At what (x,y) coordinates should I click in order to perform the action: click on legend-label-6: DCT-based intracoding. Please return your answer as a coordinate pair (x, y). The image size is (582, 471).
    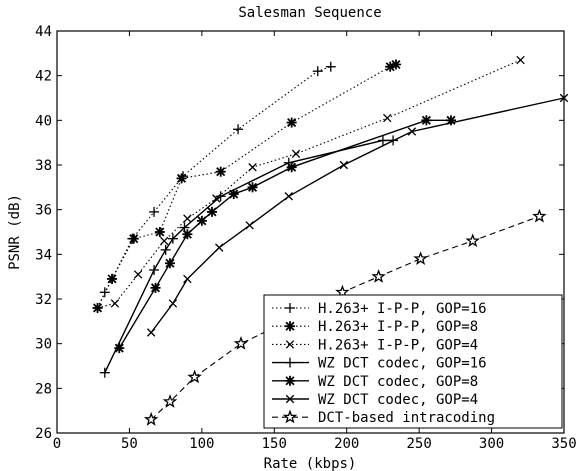
    Looking at the image, I should click on (406, 418).